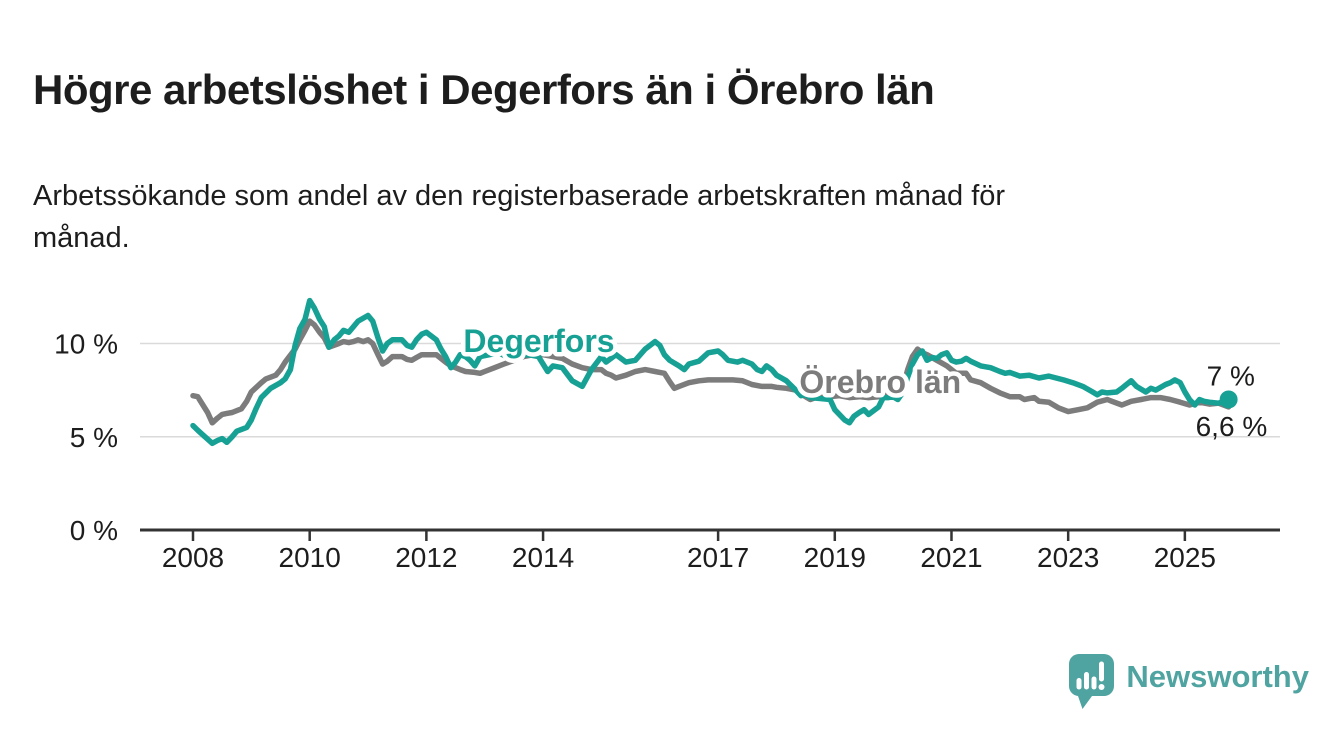 Image resolution: width=1340 pixels, height=734 pixels. What do you see at coordinates (951, 557) in the screenshot?
I see `x-tick-label: 2021` at bounding box center [951, 557].